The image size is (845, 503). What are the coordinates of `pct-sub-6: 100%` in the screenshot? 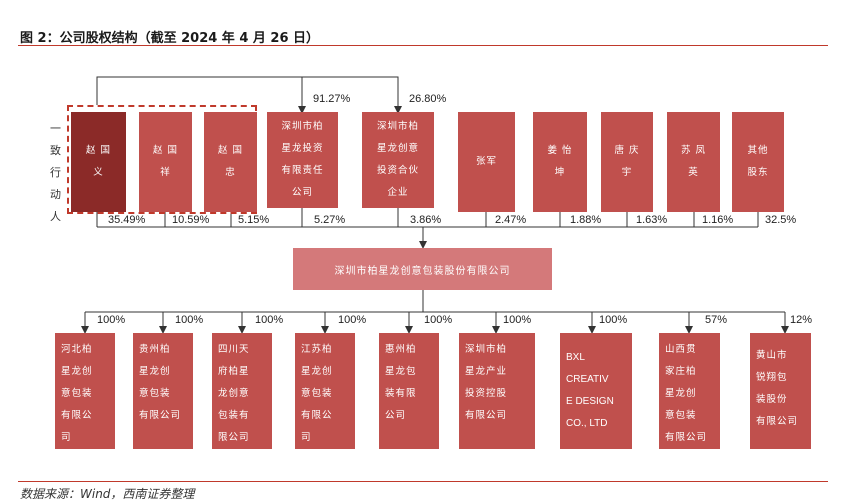 It's located at (613, 320).